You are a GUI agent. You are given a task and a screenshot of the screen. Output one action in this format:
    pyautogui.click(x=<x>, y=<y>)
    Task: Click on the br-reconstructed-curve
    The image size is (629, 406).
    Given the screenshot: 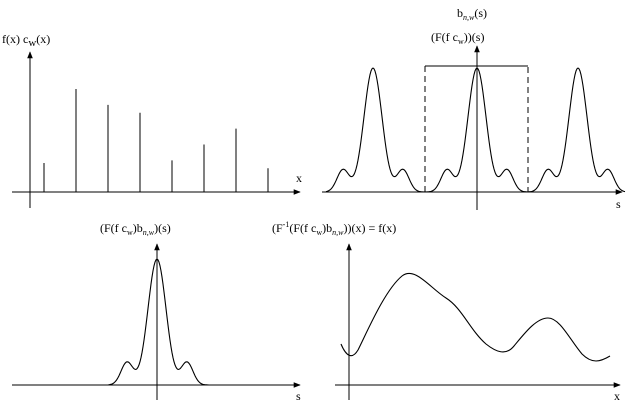 What is the action you would take?
    pyautogui.click(x=475, y=317)
    